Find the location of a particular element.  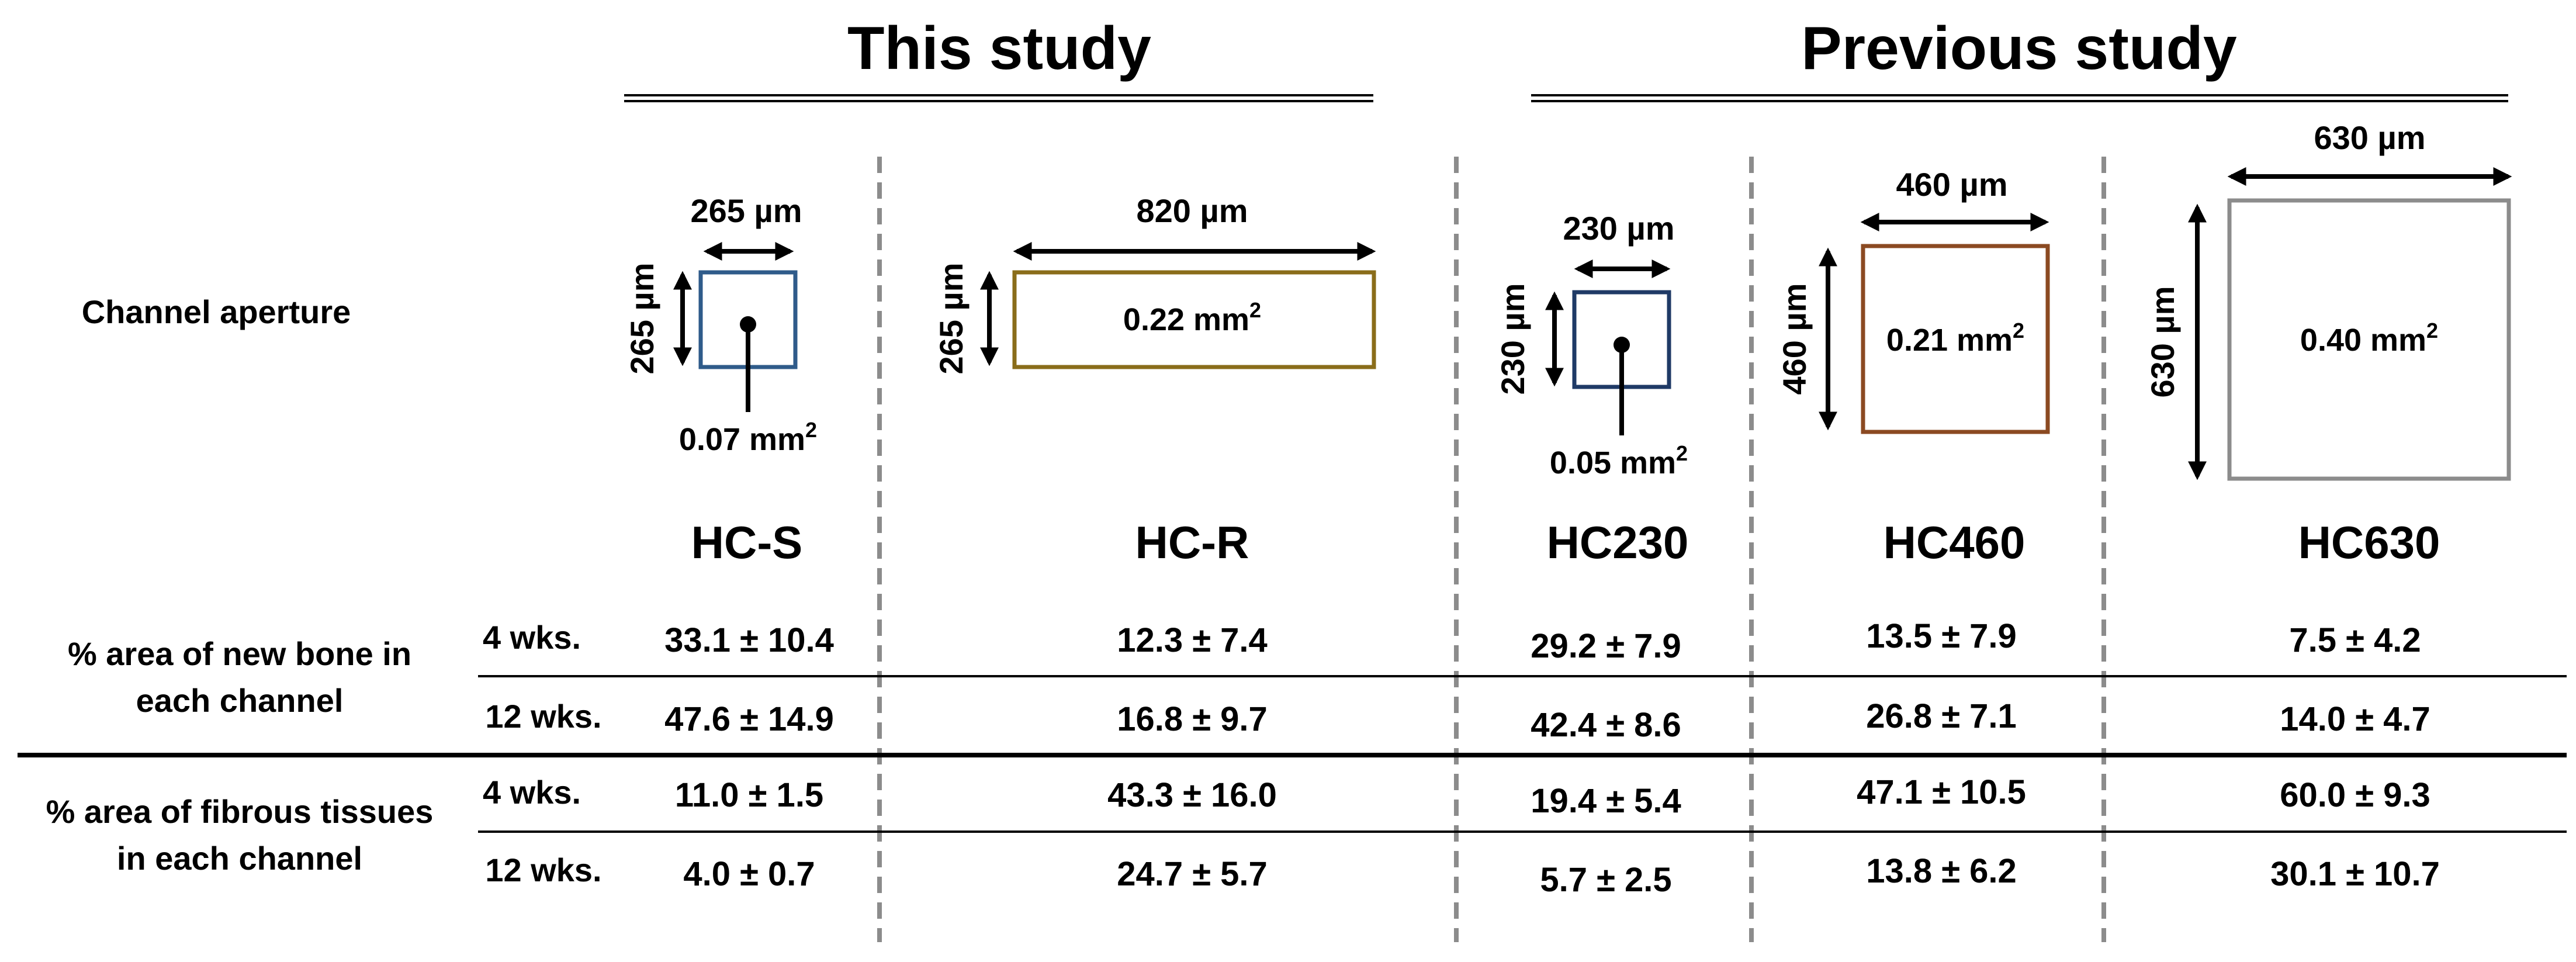

fibrous-label-line2: in each channel is located at coordinates (240, 858).